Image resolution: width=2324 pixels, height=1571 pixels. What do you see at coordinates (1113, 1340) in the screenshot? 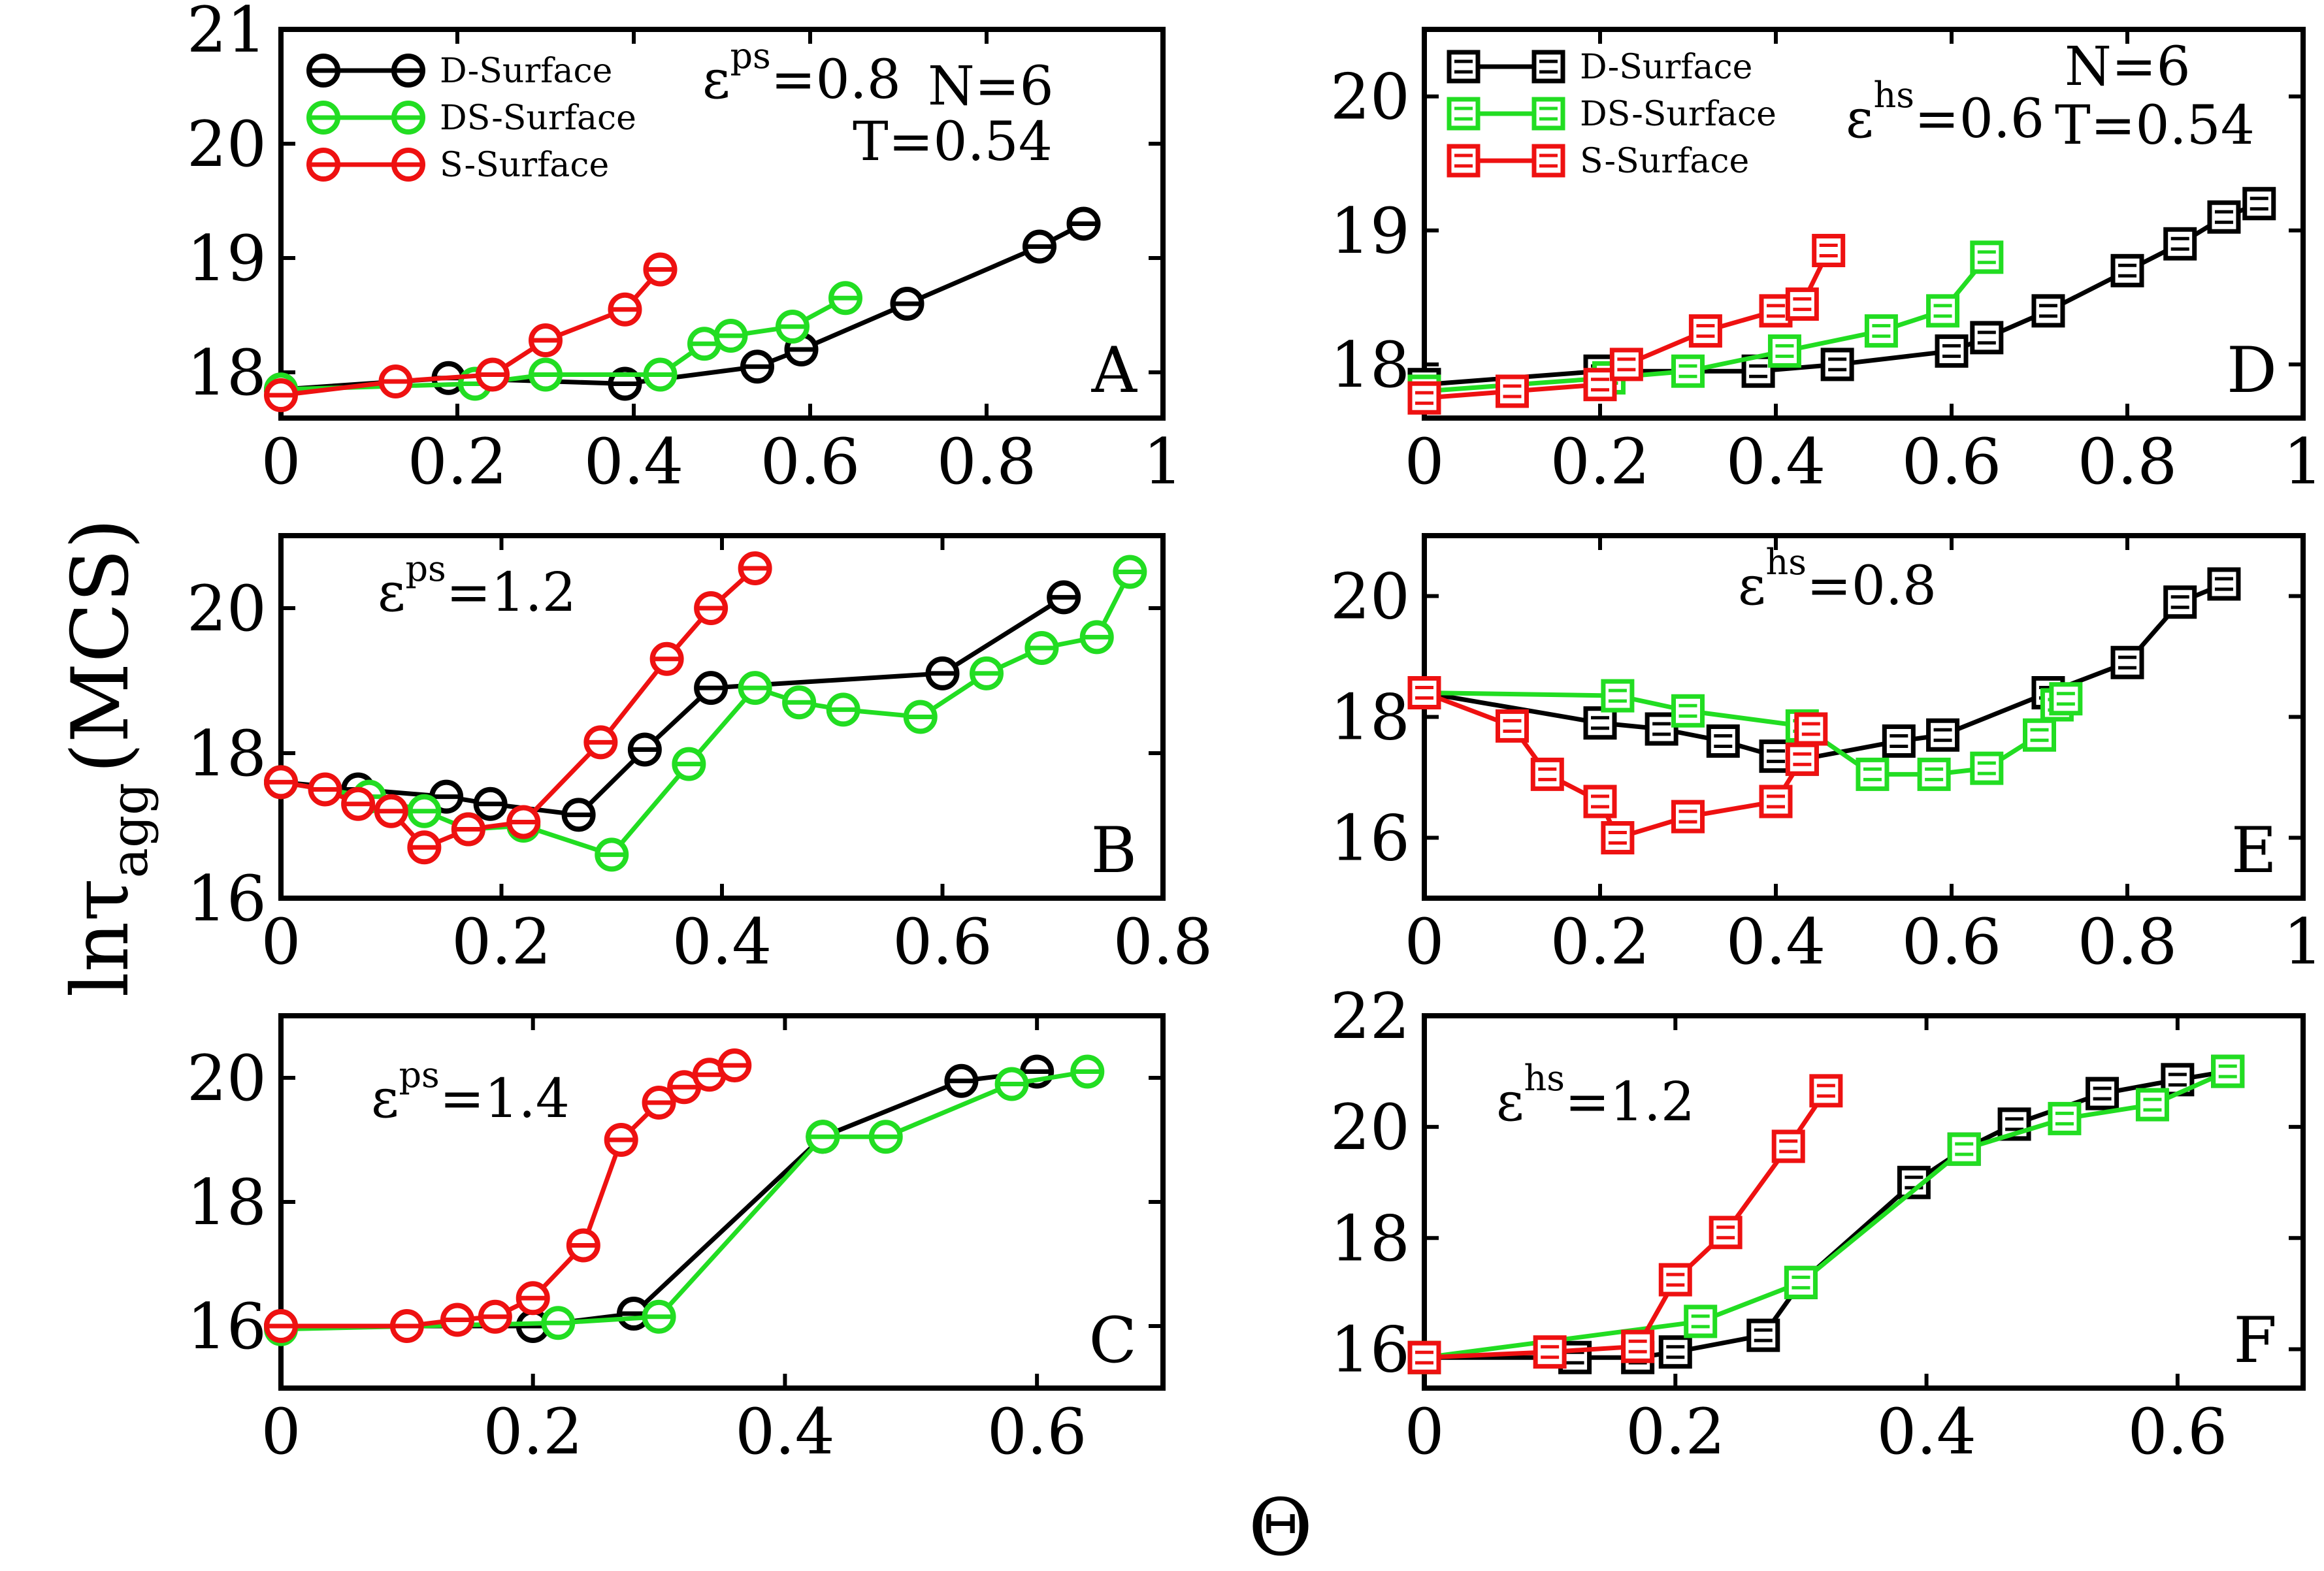
I see `panel-c-letter: C` at bounding box center [1113, 1340].